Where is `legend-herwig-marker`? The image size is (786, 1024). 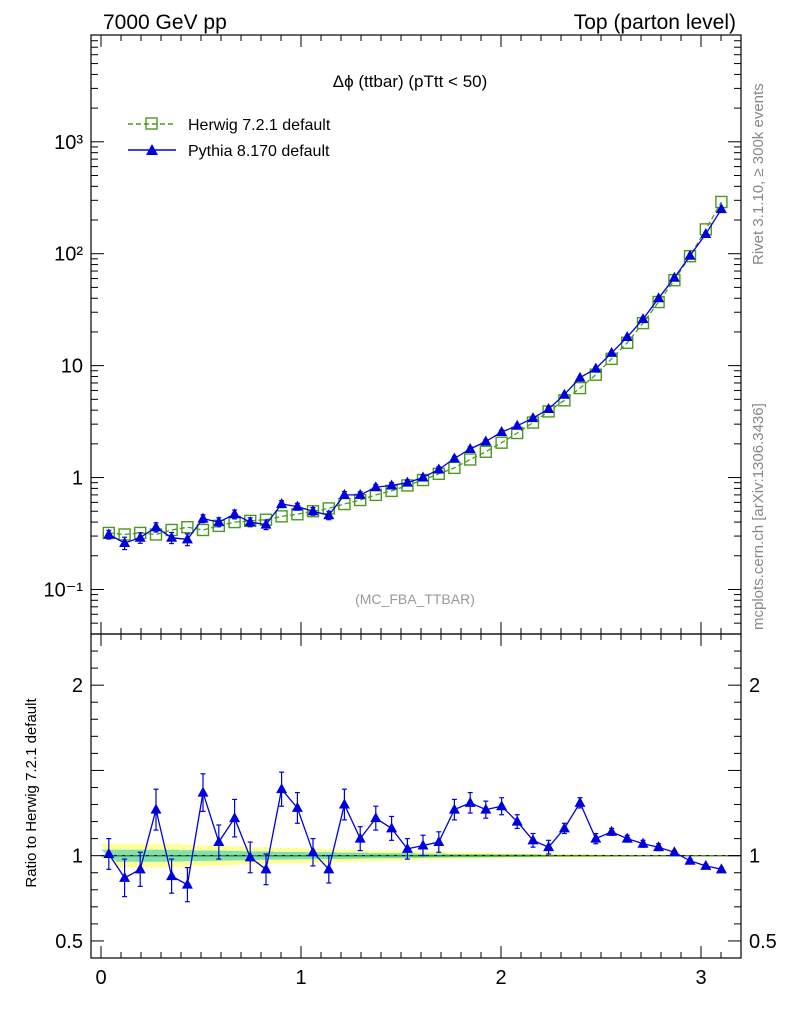 legend-herwig-marker is located at coordinates (151, 123).